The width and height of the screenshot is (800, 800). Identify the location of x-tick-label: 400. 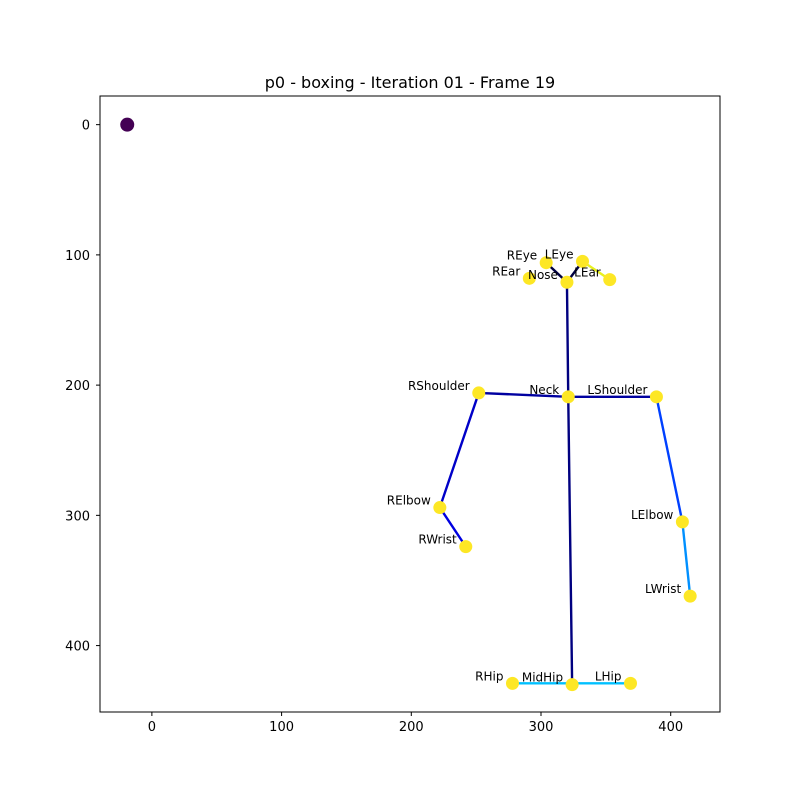
(670, 727).